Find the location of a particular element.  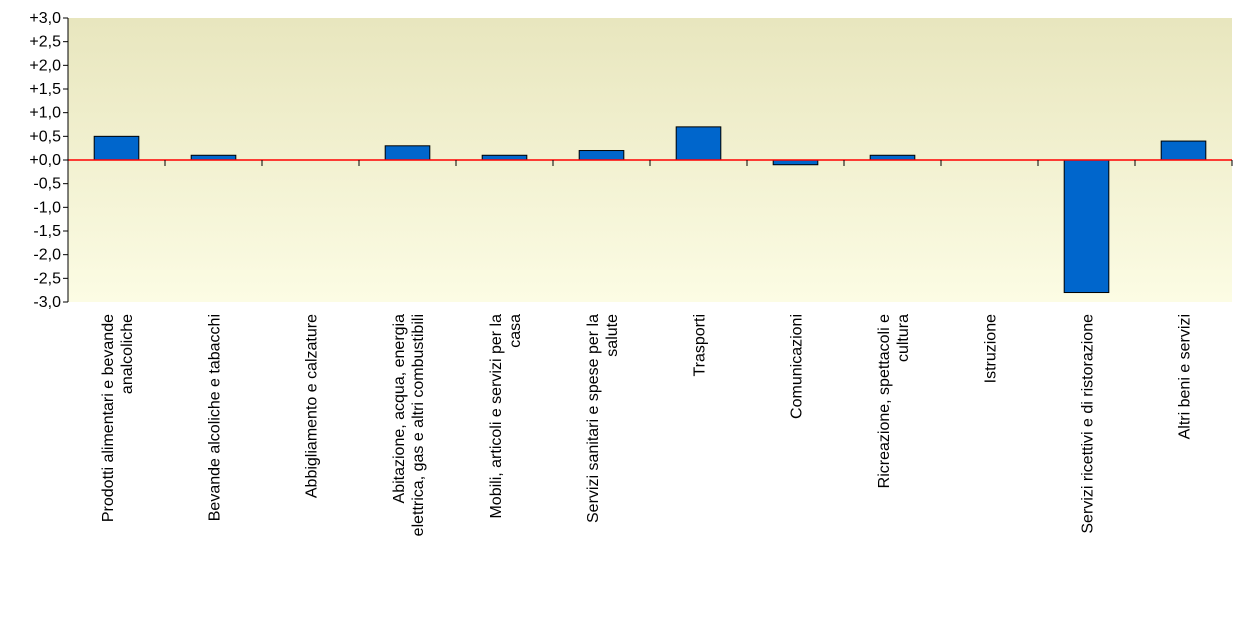

x-category-label: Prodotti alimentari e bevande analcoliche is located at coordinates (118, 418).